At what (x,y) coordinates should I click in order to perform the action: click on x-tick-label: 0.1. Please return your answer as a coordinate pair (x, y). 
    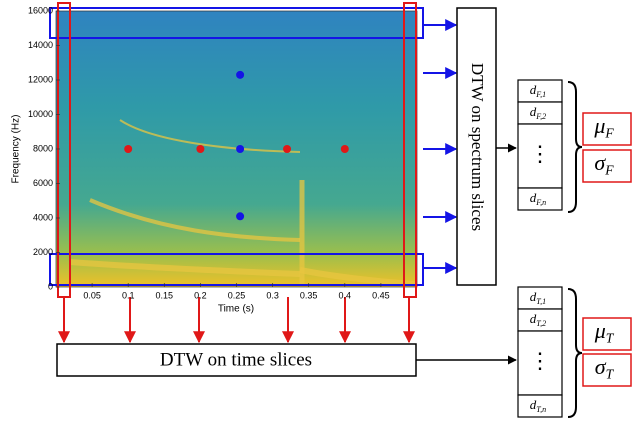
    Looking at the image, I should click on (128, 295).